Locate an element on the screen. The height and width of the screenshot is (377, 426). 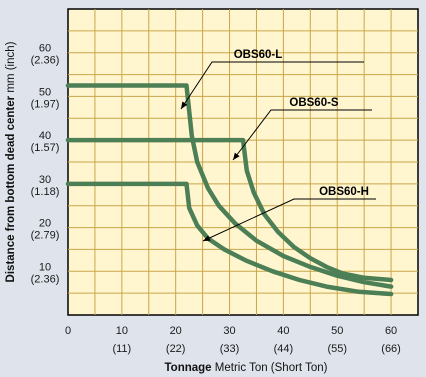
y-tick-label: 50 is located at coordinates (45, 92).